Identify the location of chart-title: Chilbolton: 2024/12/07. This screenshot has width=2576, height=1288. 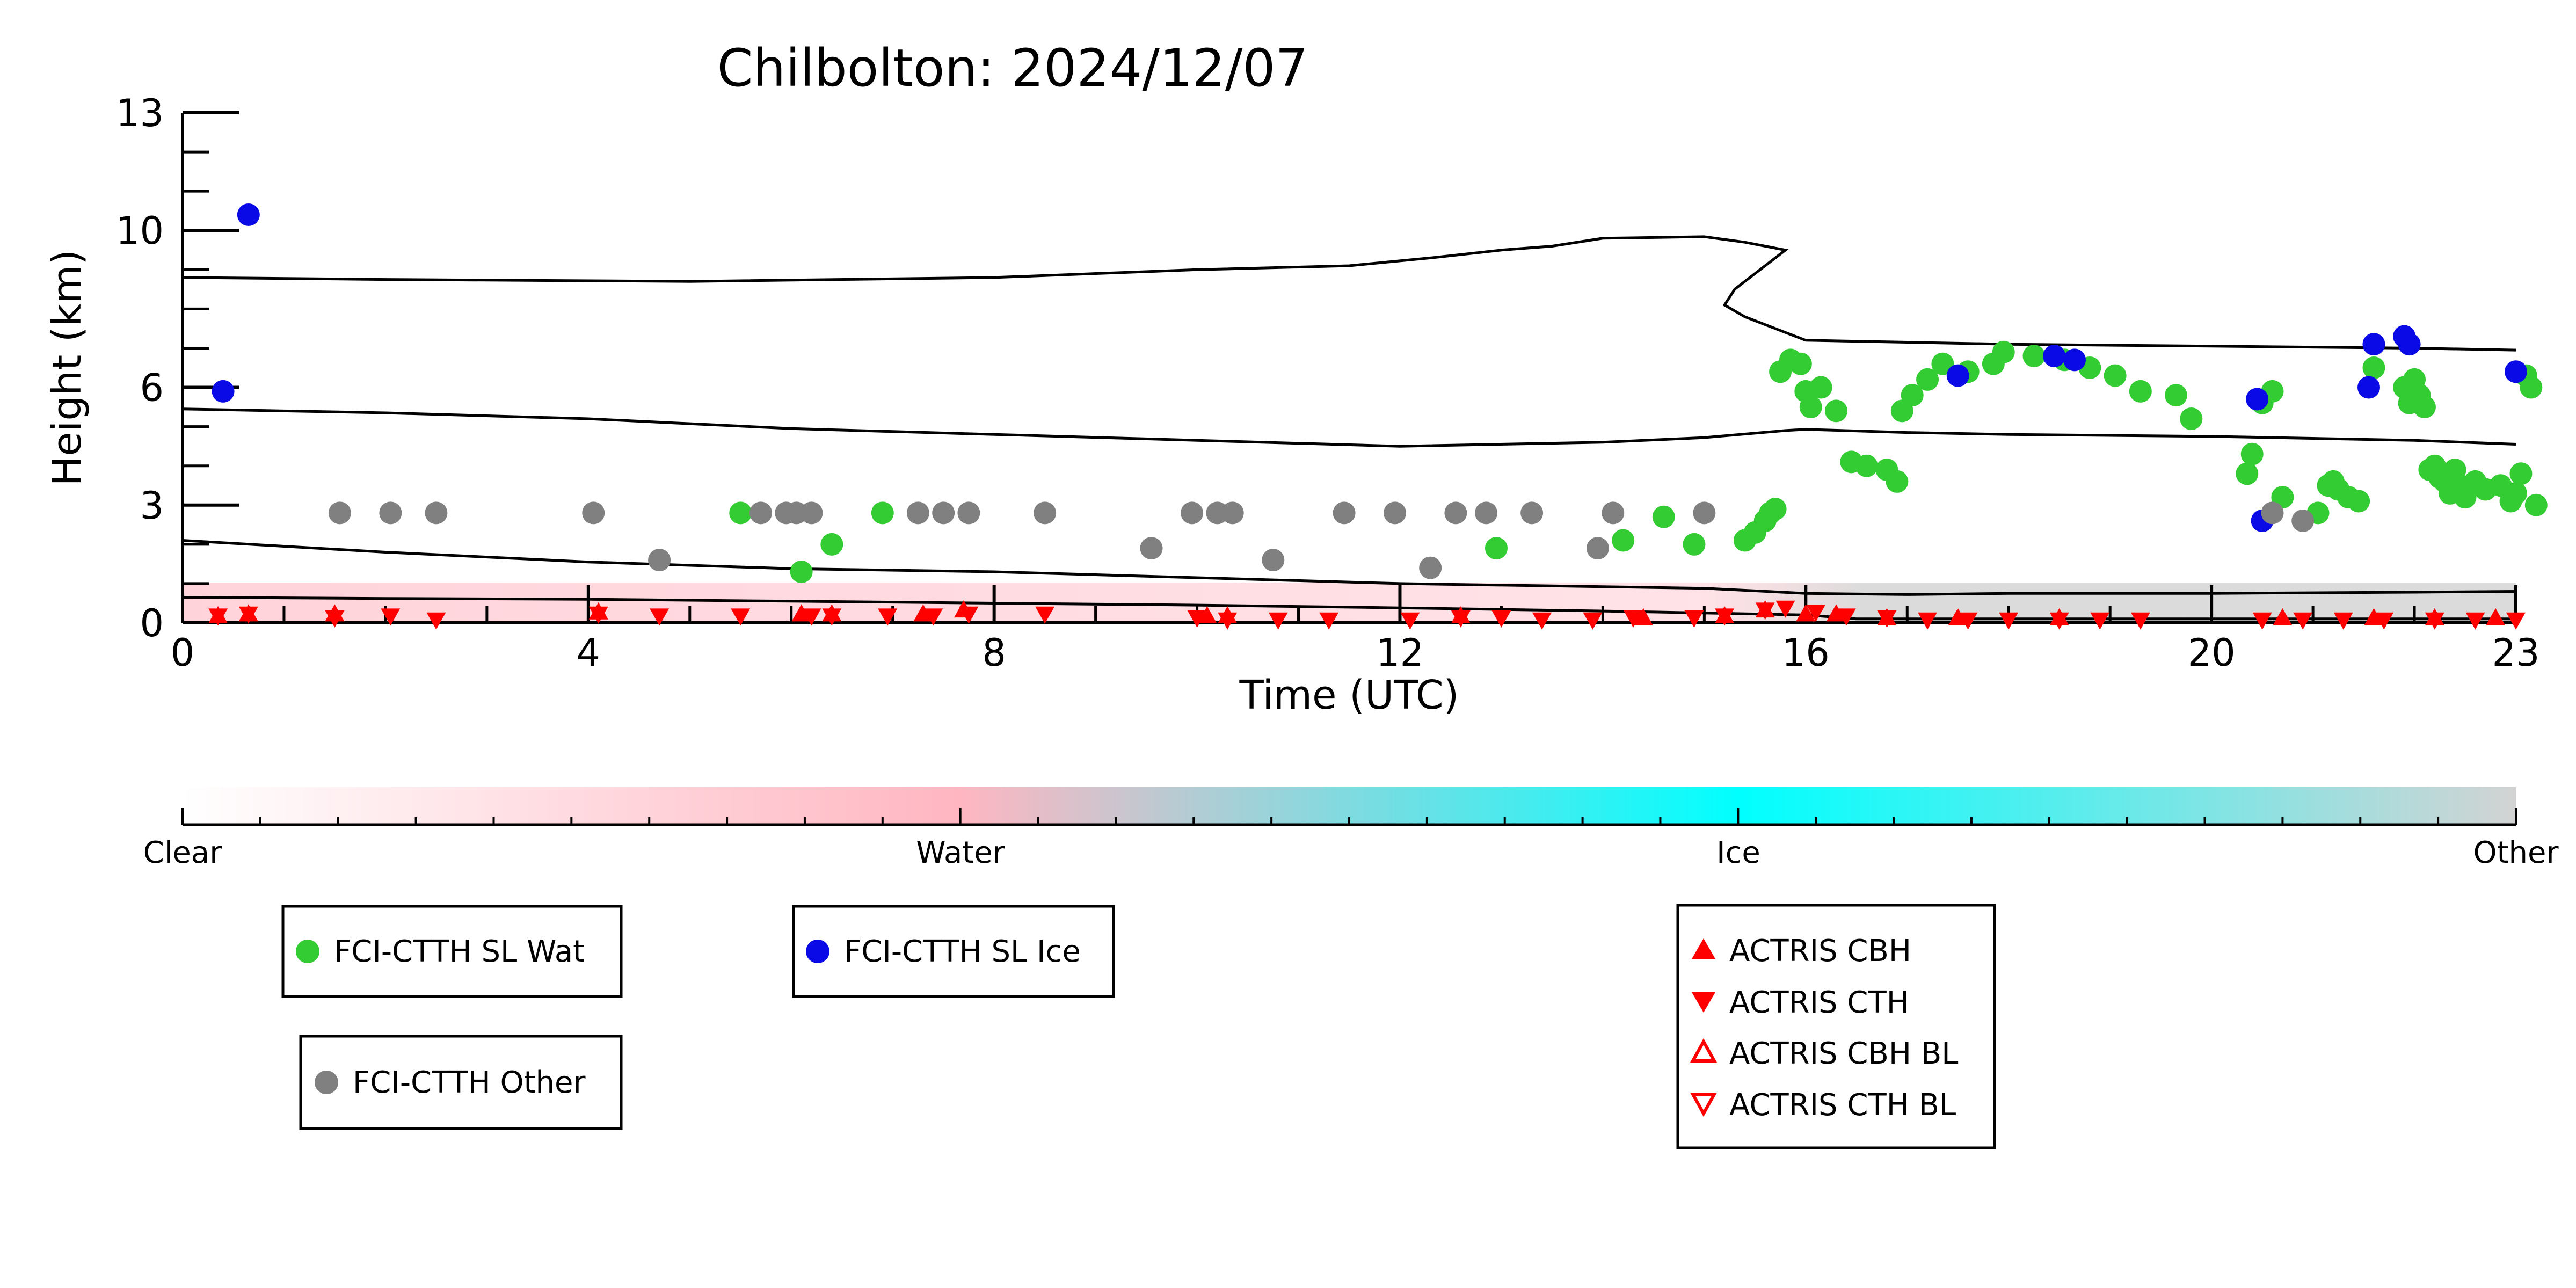
(1012, 68).